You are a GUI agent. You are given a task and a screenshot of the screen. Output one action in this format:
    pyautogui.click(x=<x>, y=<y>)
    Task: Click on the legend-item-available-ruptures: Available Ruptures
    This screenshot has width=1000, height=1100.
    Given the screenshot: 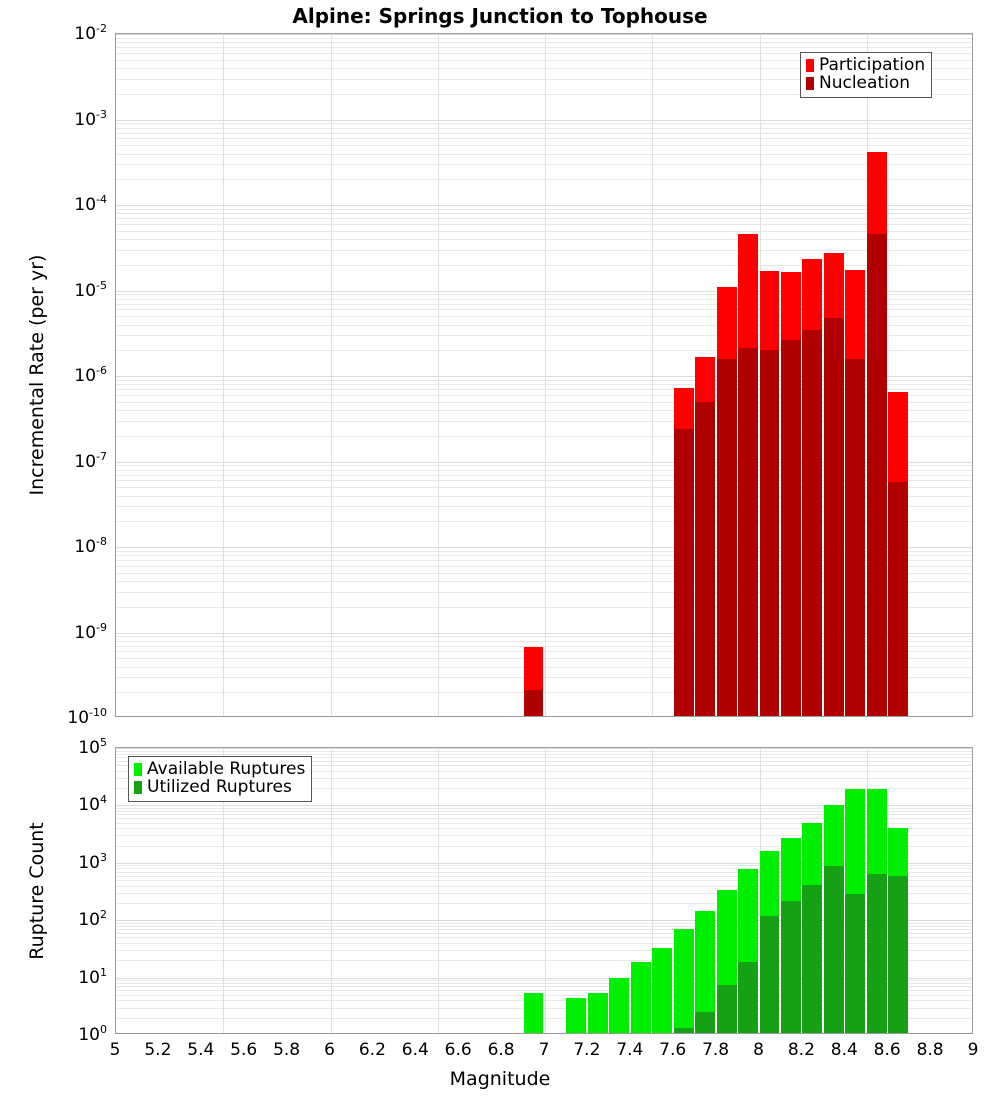 What is the action you would take?
    pyautogui.click(x=219, y=769)
    